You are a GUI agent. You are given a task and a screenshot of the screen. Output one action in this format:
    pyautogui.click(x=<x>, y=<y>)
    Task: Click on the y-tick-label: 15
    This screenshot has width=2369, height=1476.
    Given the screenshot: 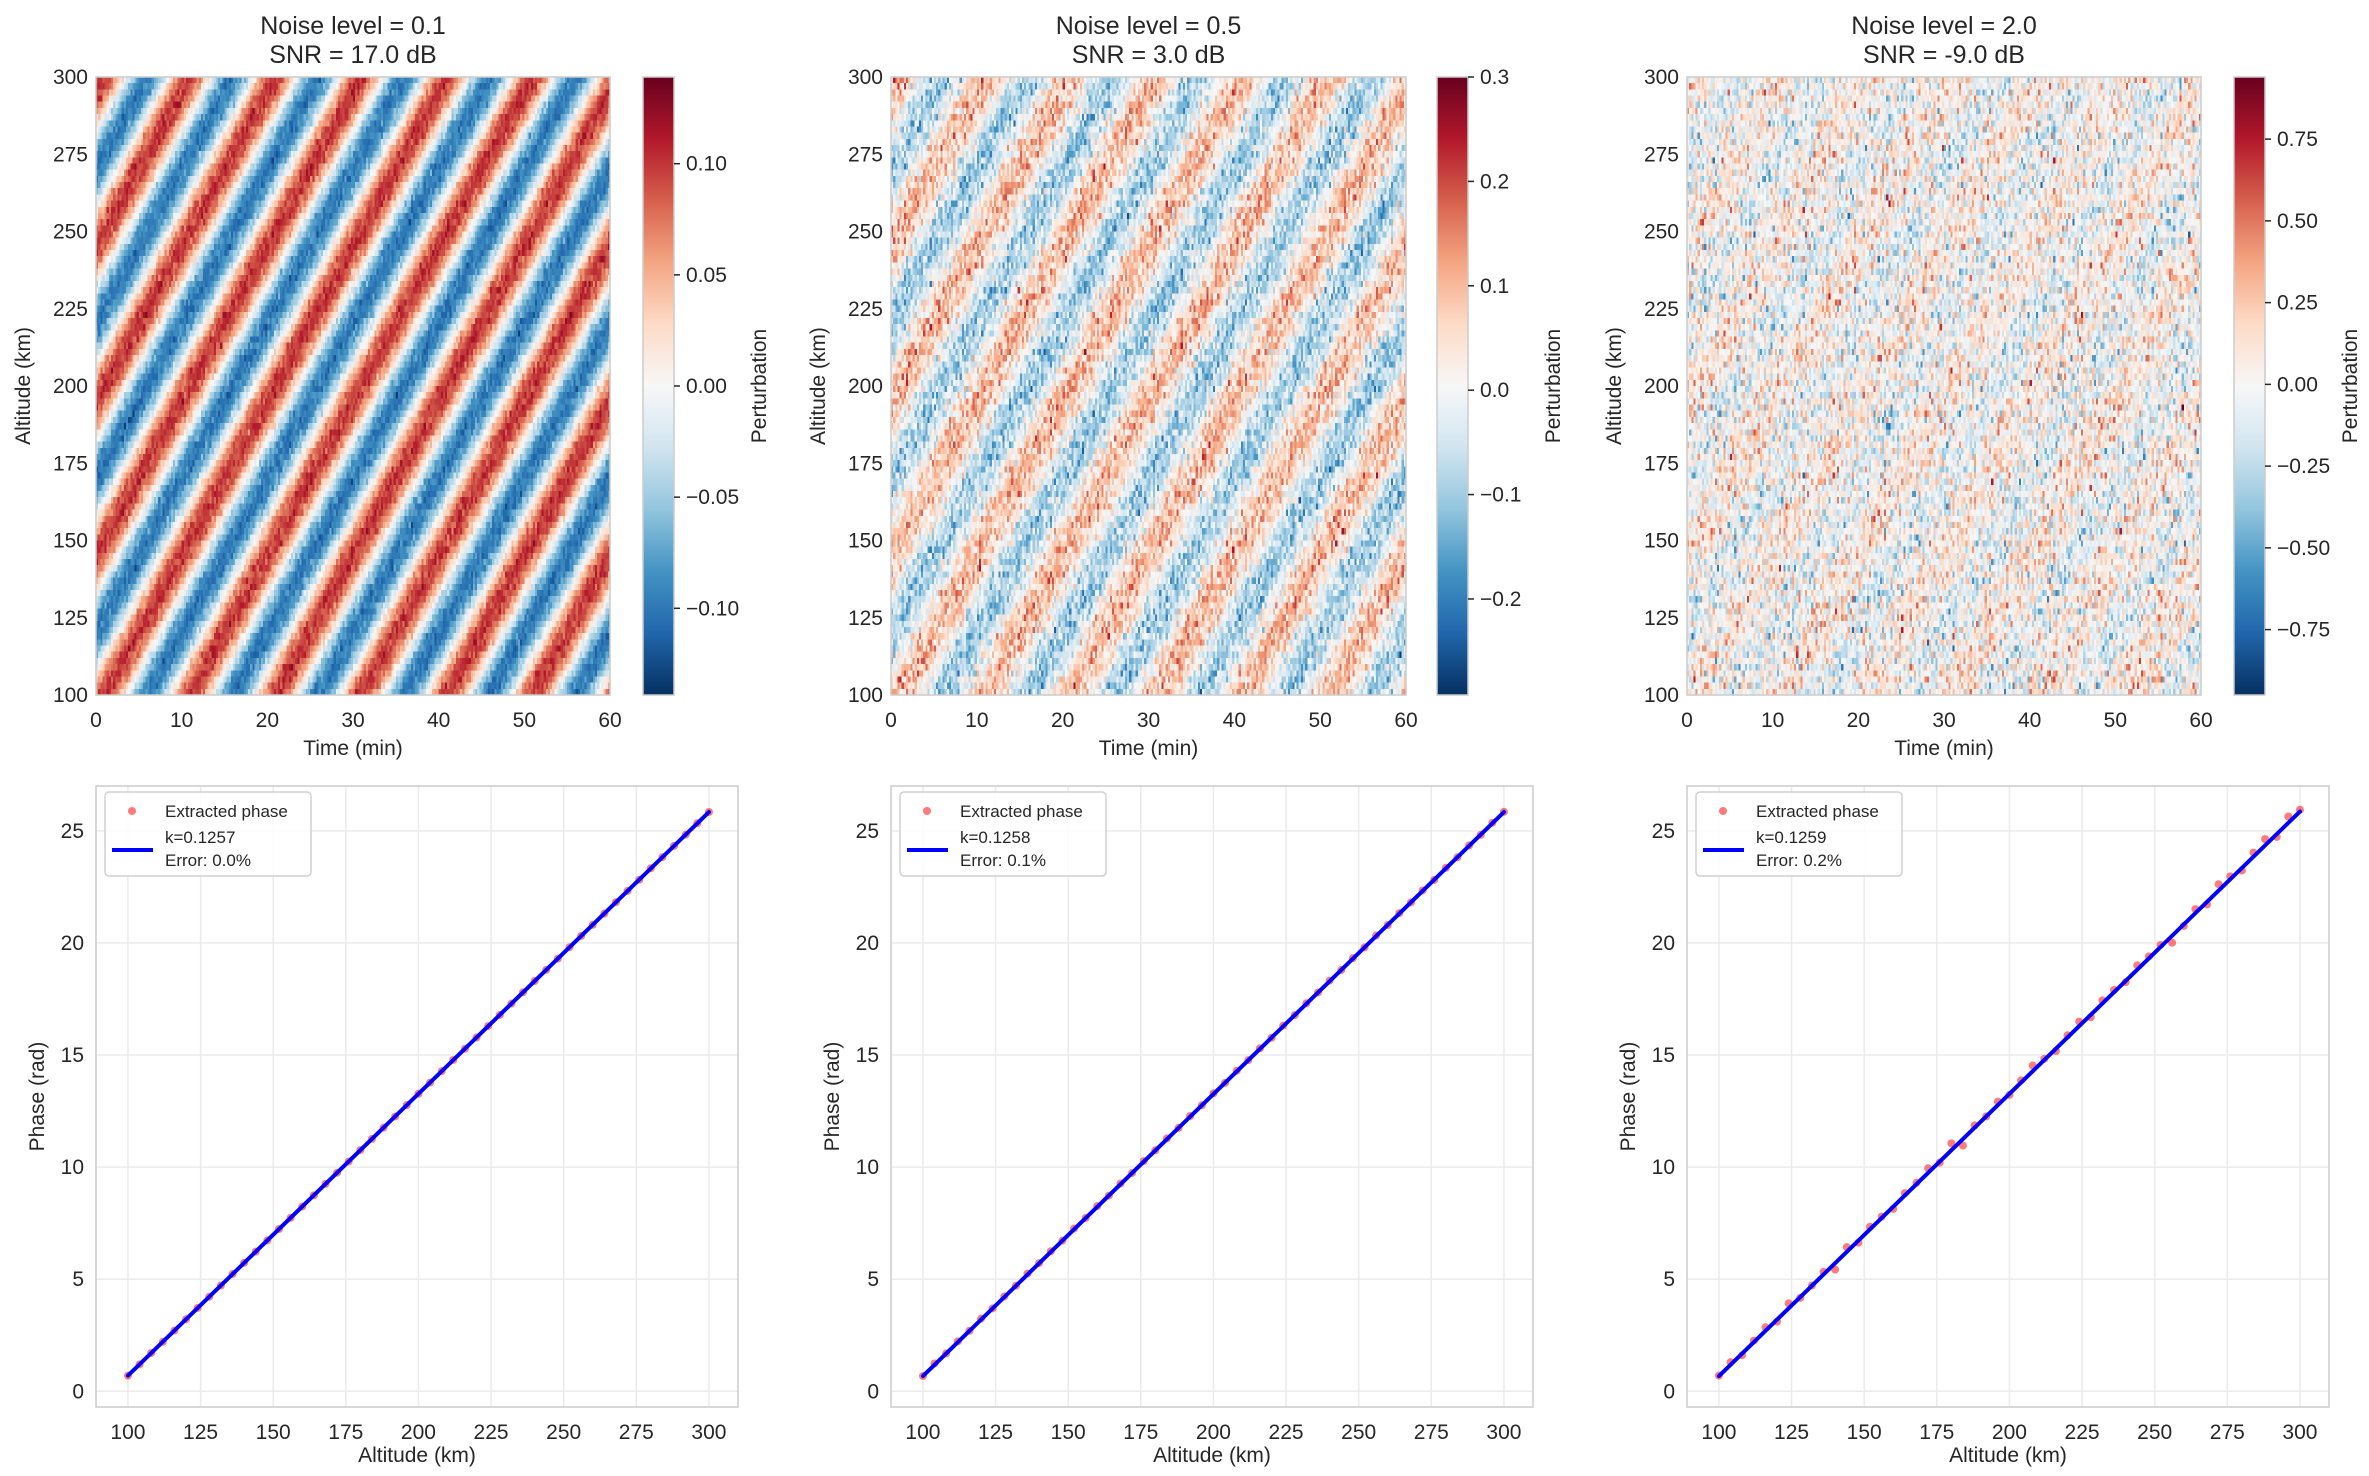 What is the action you would take?
    pyautogui.click(x=72, y=1055)
    